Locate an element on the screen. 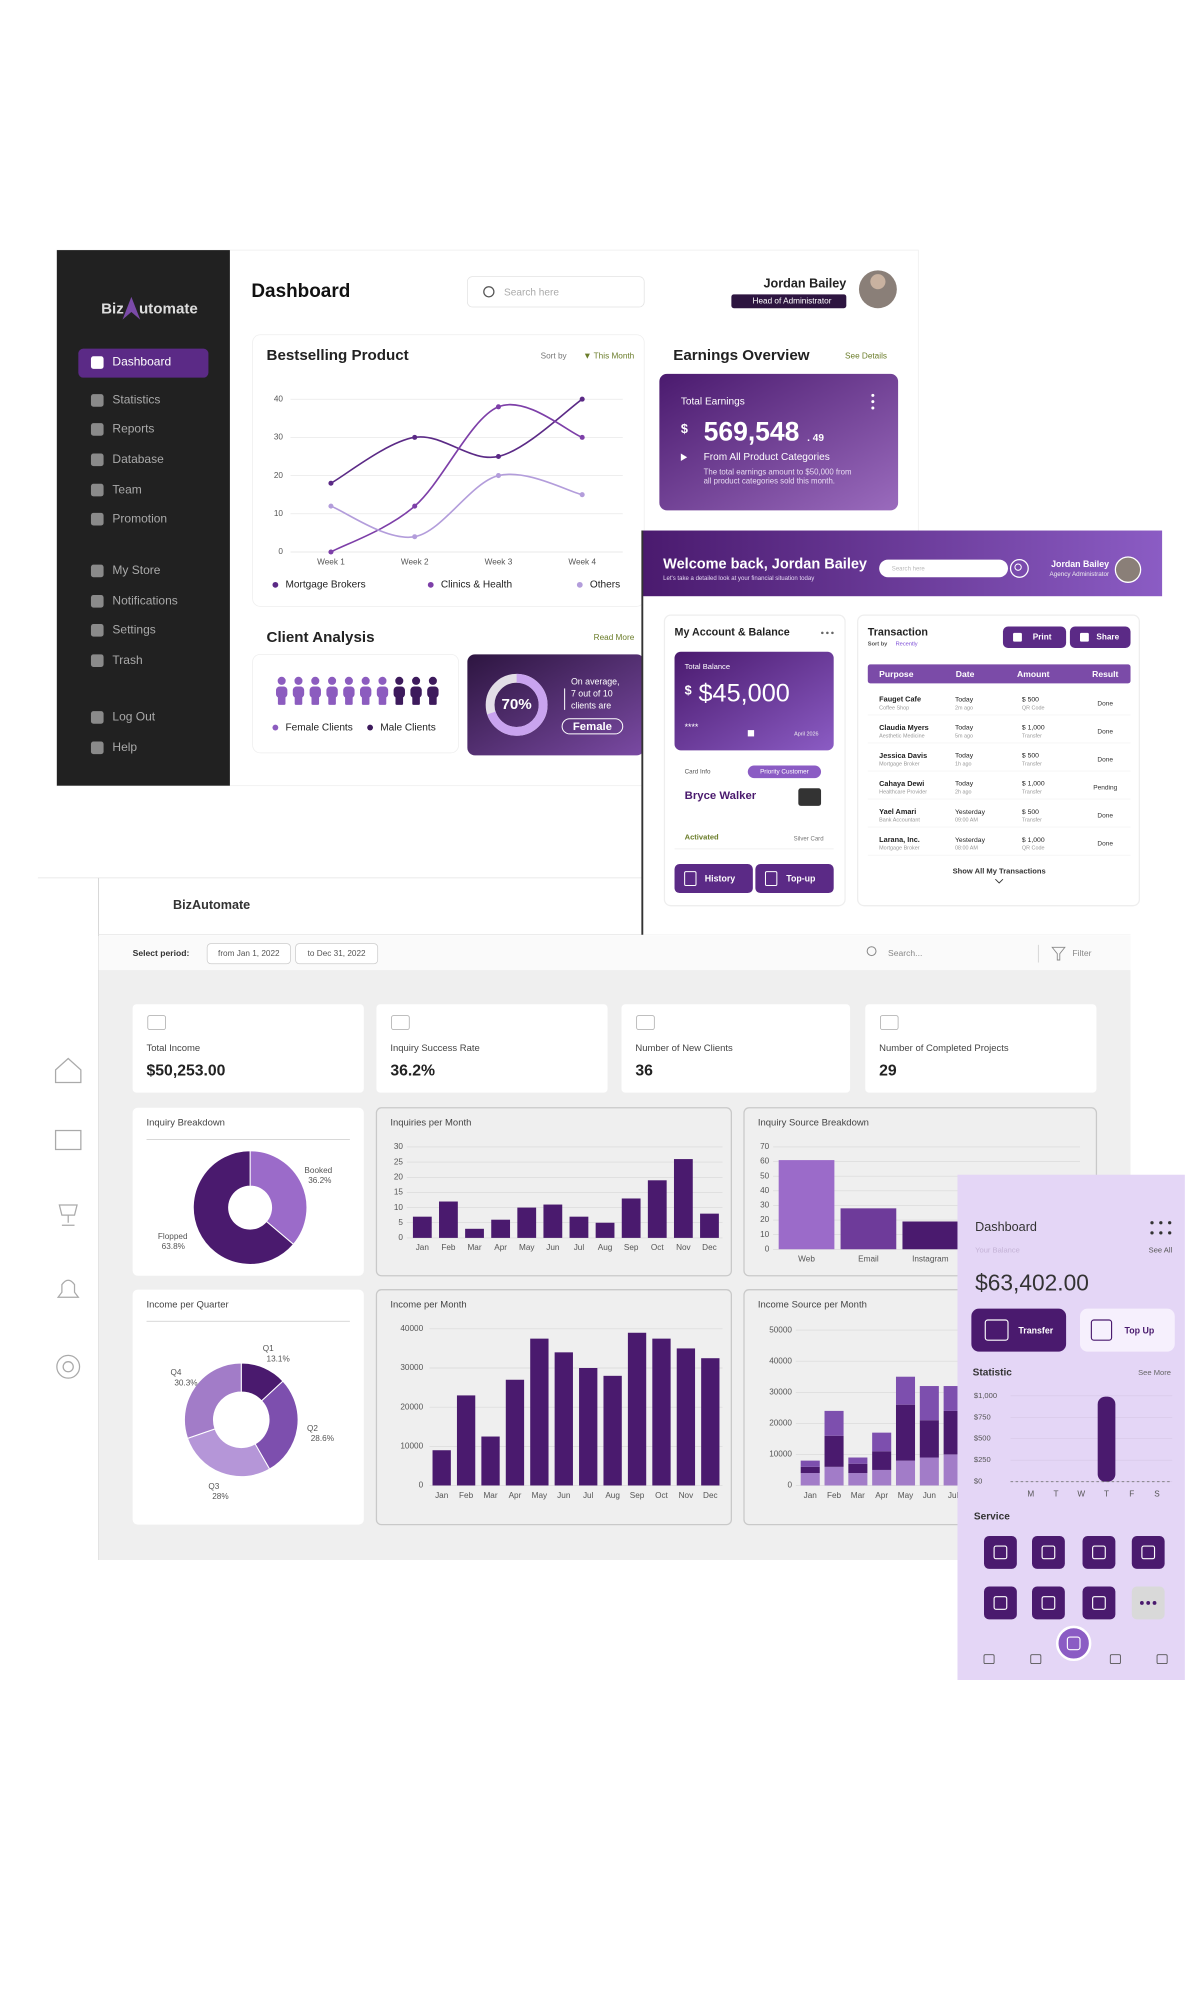 The image size is (1200, 1989). column-header: Amount is located at coordinates (1033, 674).